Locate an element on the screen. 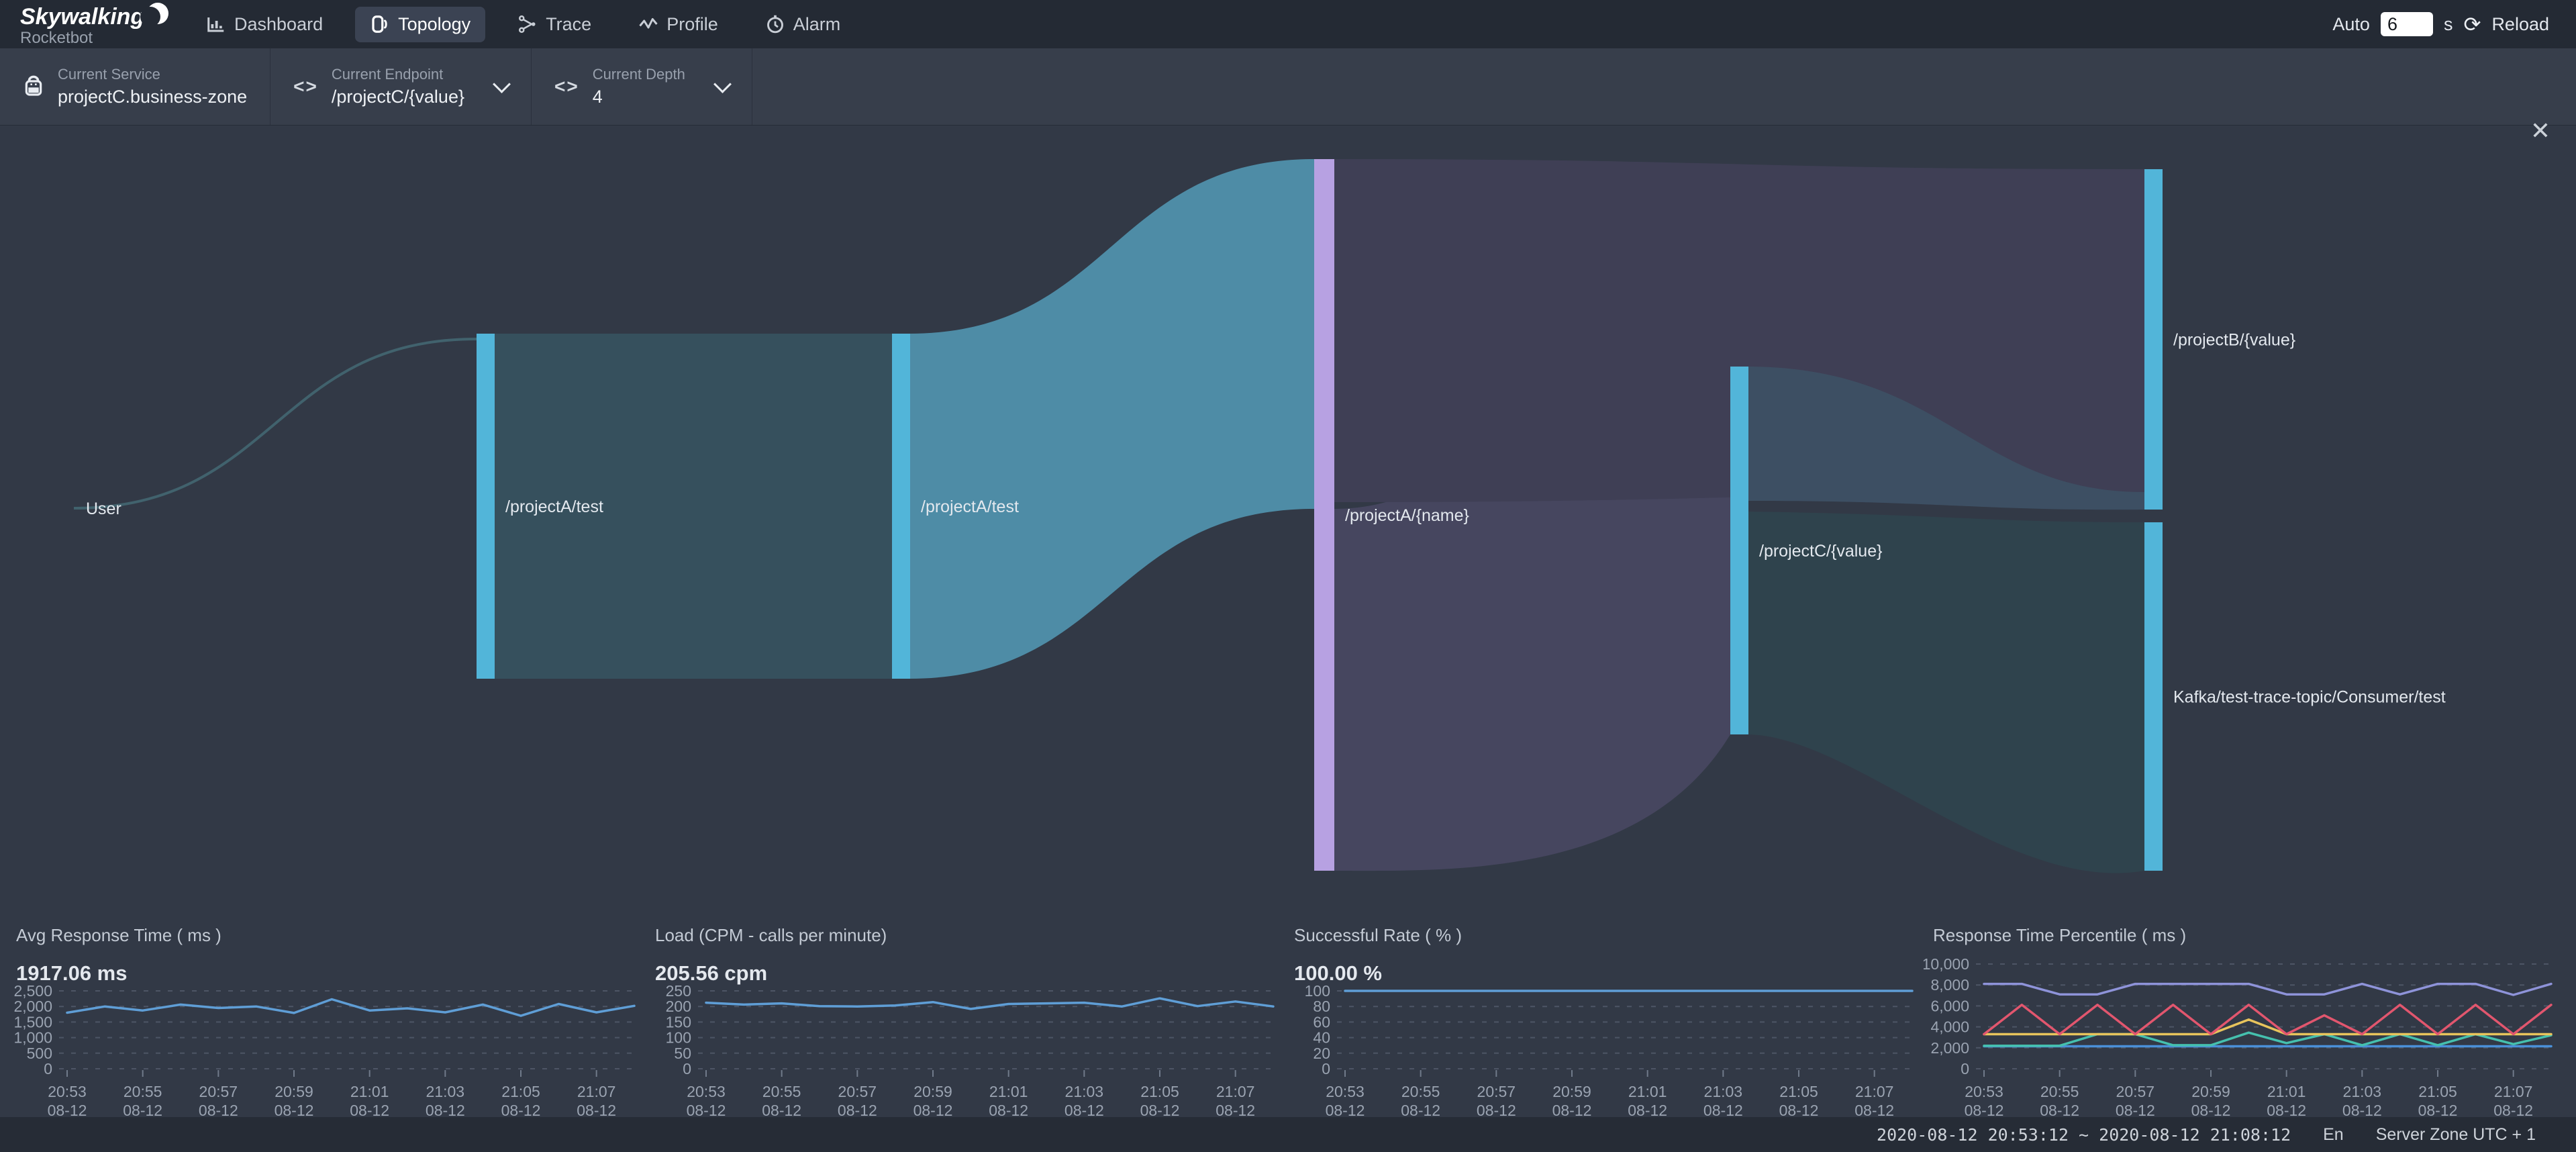  current-service-label: Current Service is located at coordinates (109, 74).